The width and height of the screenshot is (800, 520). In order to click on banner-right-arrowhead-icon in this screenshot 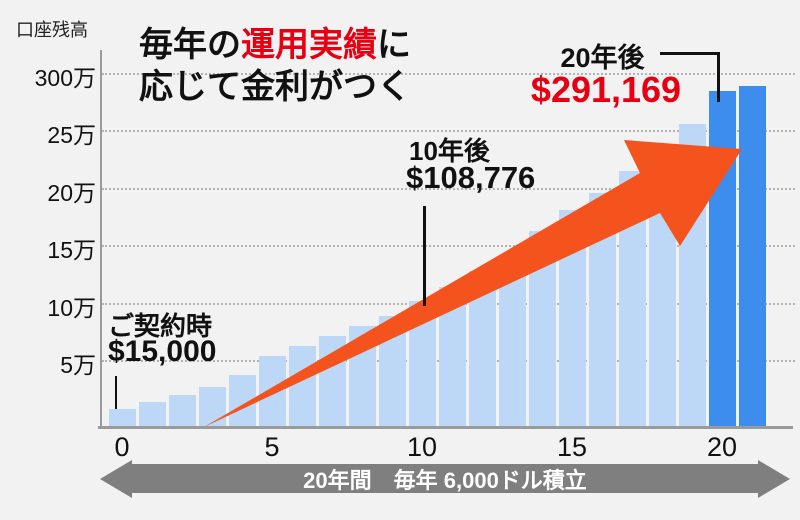, I will do `click(774, 478)`.